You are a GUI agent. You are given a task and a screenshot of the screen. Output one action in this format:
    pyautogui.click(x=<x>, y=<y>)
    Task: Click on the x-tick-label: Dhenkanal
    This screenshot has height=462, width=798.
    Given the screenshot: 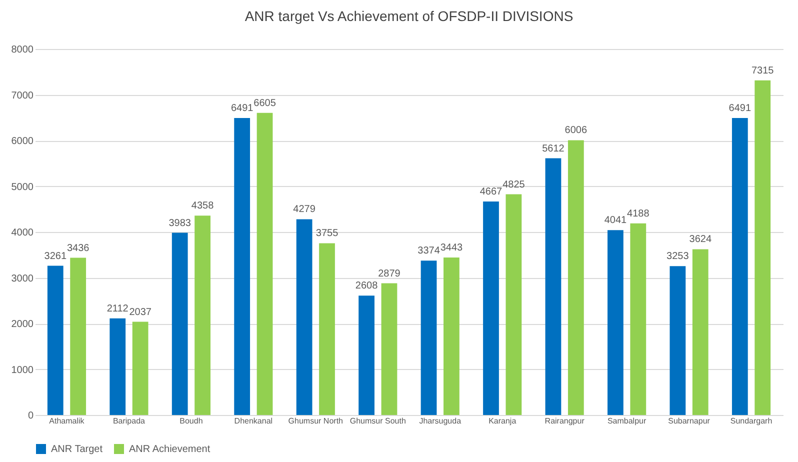 What is the action you would take?
    pyautogui.click(x=253, y=421)
    